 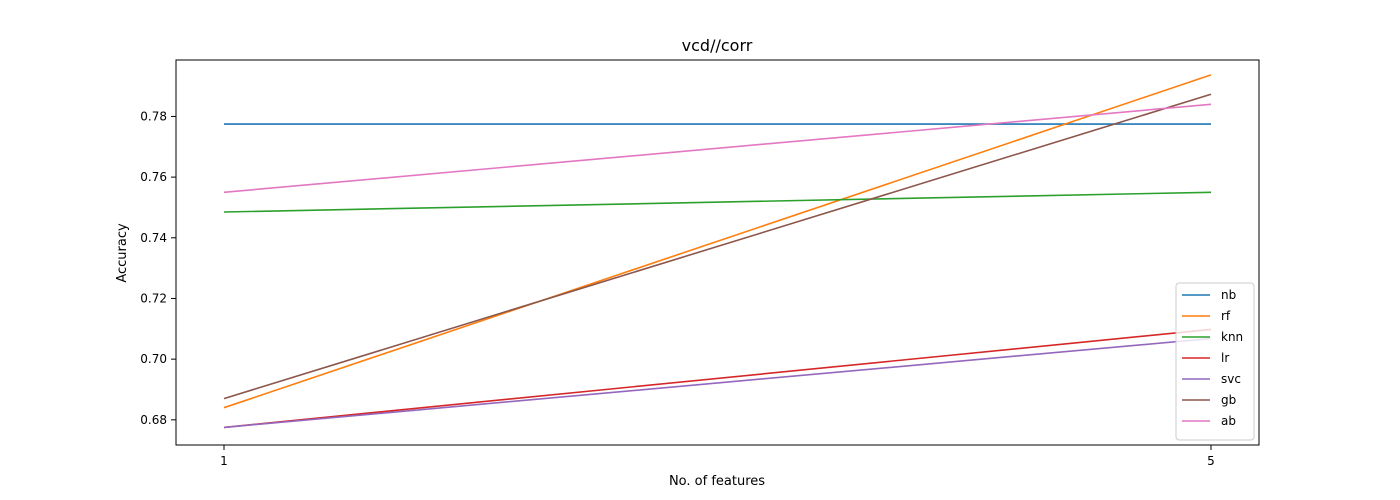 I want to click on legend-label-knn: knn, so click(x=1232, y=337).